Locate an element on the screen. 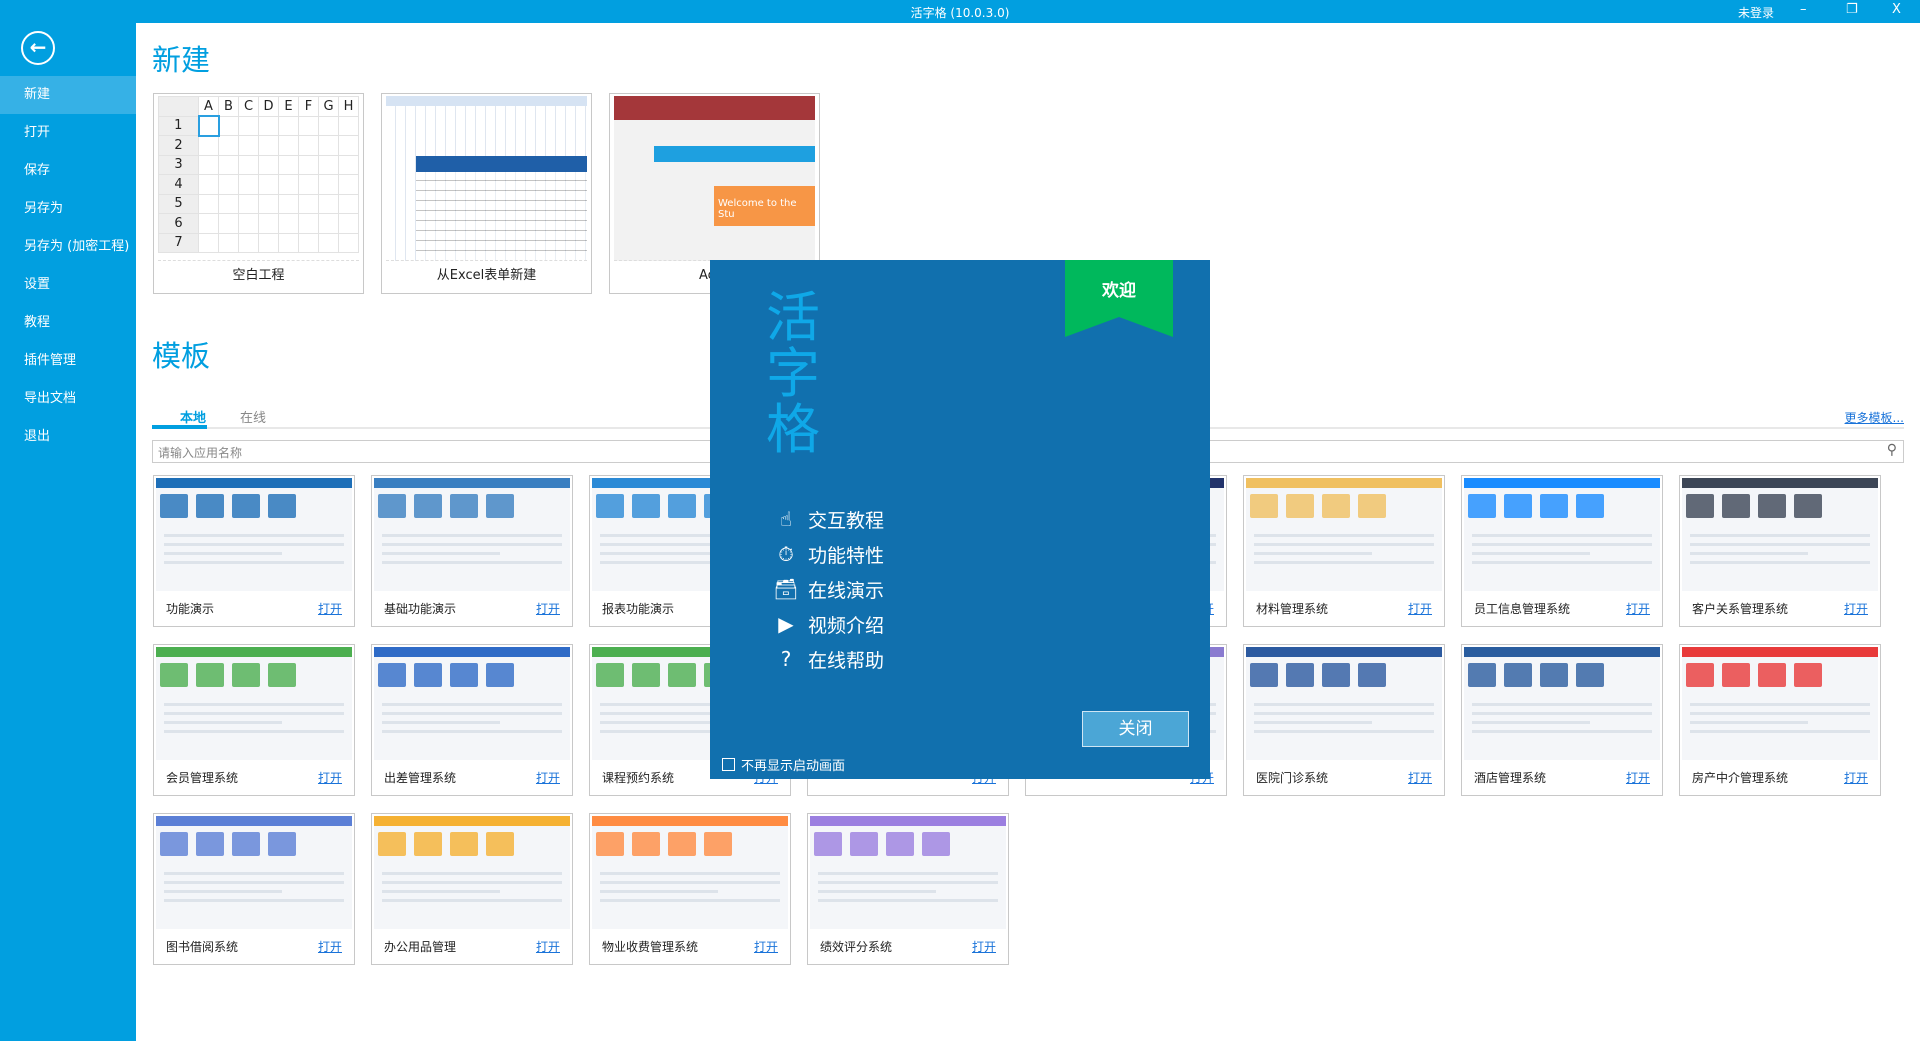  menu-item-label: 交互教程 is located at coordinates (846, 520).